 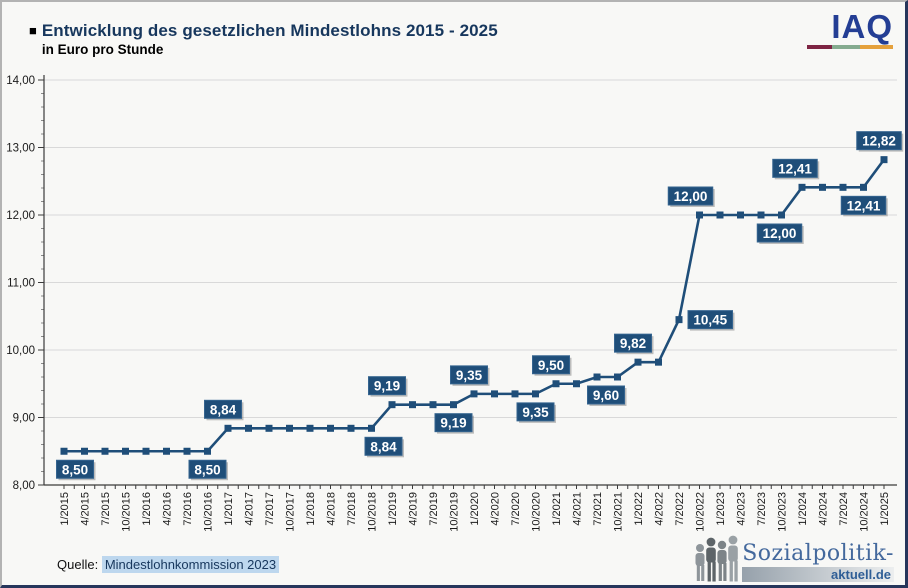 I want to click on iaq-underline, so click(x=850, y=47).